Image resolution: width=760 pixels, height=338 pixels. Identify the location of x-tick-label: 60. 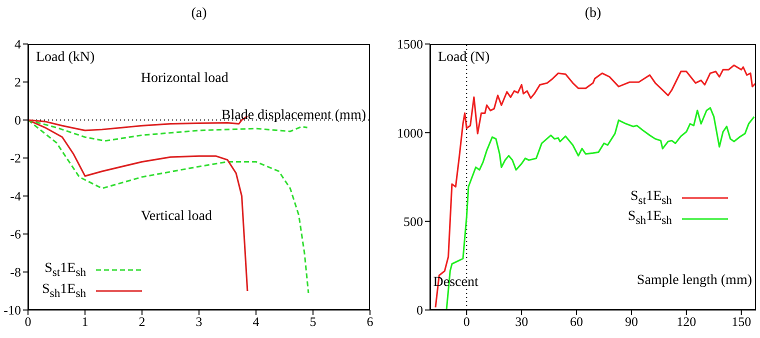
(577, 322).